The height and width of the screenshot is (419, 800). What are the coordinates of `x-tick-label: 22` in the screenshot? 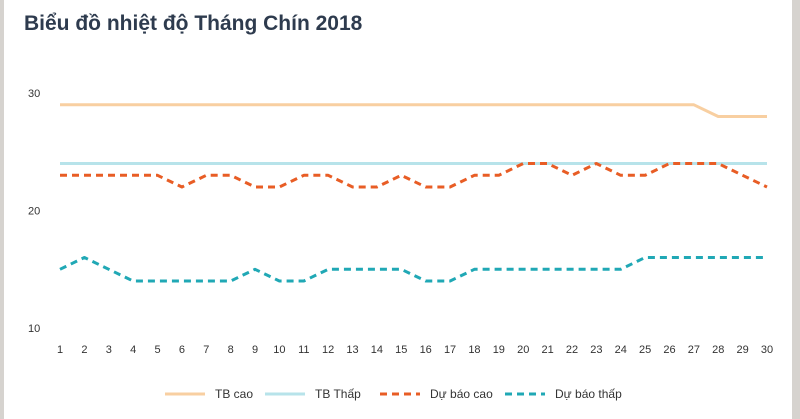 It's located at (572, 350).